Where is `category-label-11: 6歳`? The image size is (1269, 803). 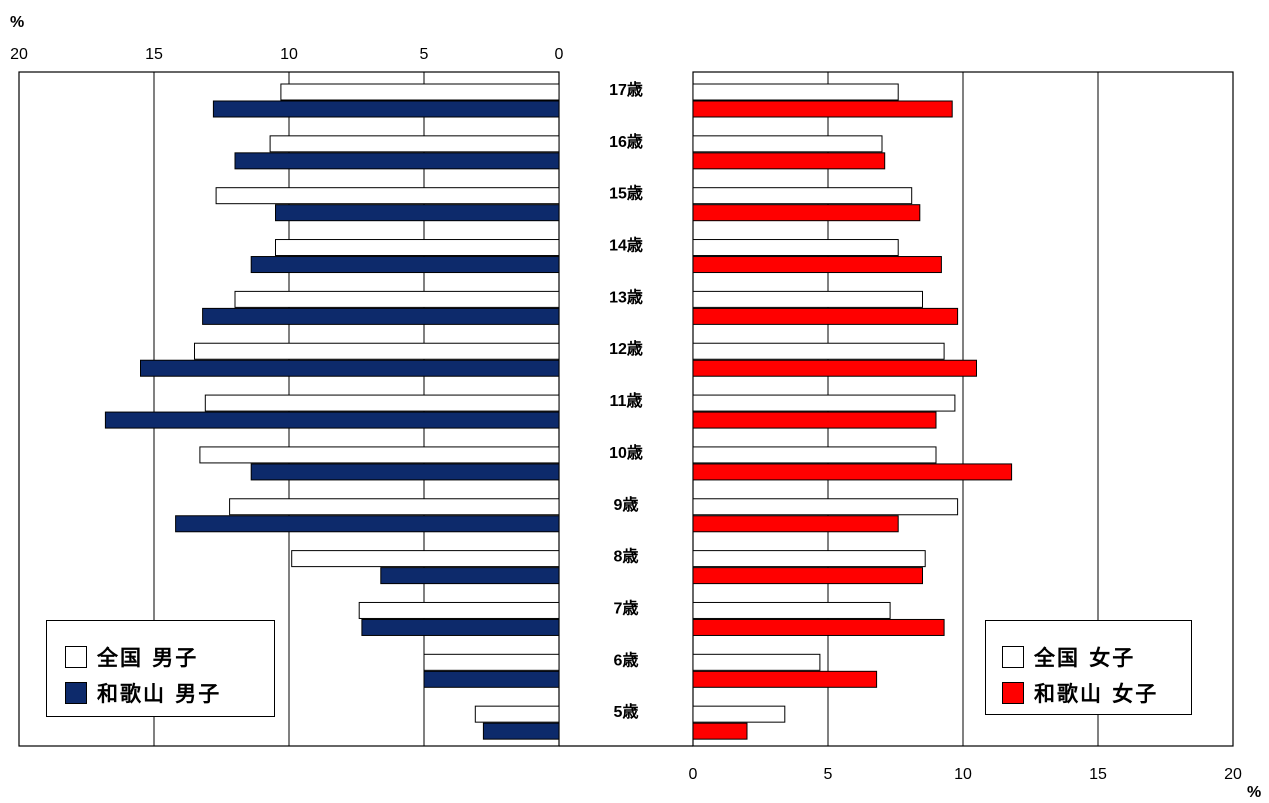 category-label-11: 6歳 is located at coordinates (626, 659).